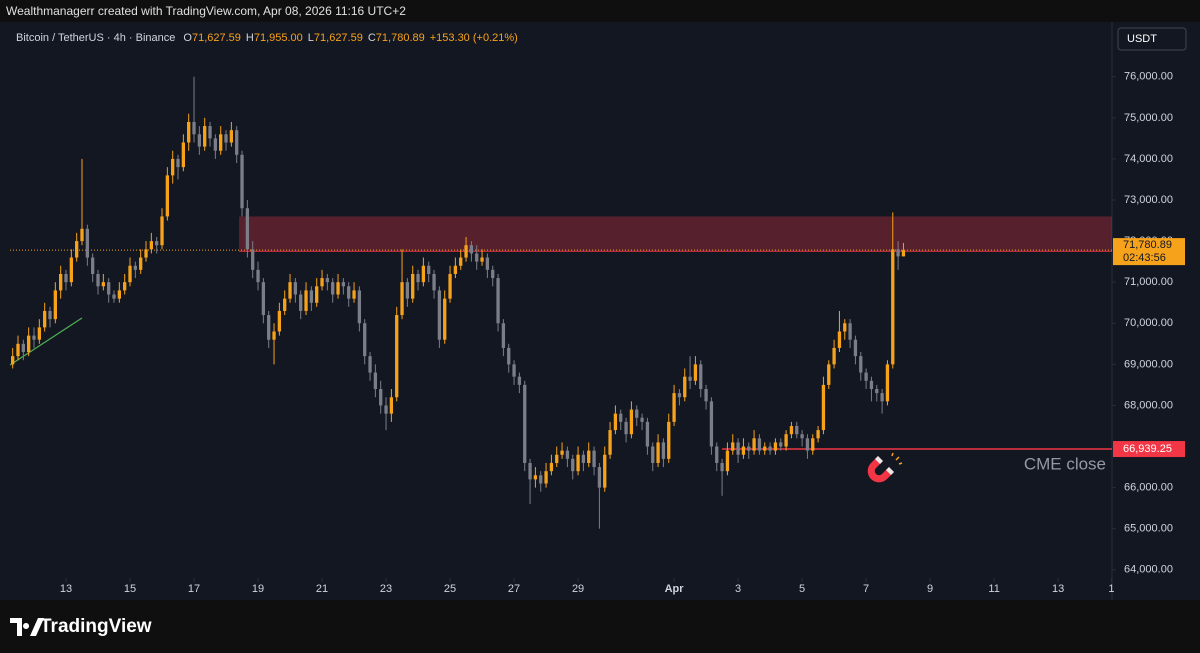 This screenshot has width=1200, height=653. Describe the element at coordinates (96, 626) in the screenshot. I see `logo-text: TradingView` at that location.